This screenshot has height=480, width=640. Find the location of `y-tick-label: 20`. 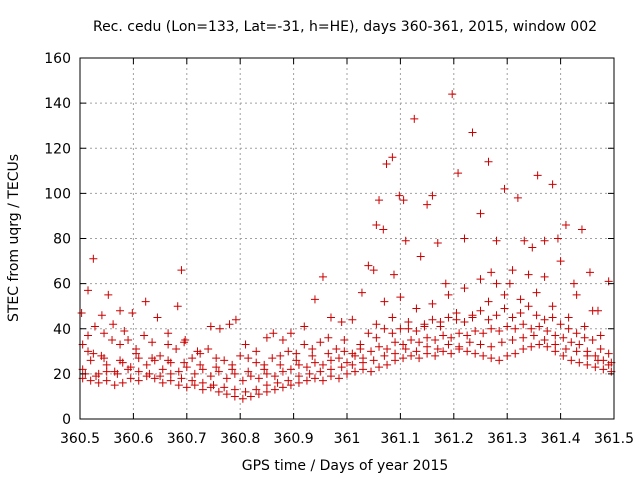

y-tick-label: 20 is located at coordinates (62, 375).